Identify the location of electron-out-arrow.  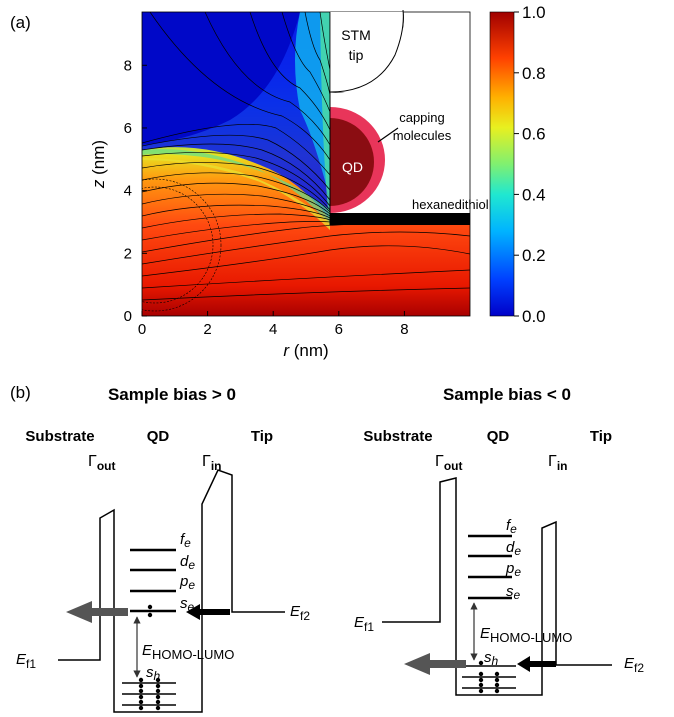
(97, 612).